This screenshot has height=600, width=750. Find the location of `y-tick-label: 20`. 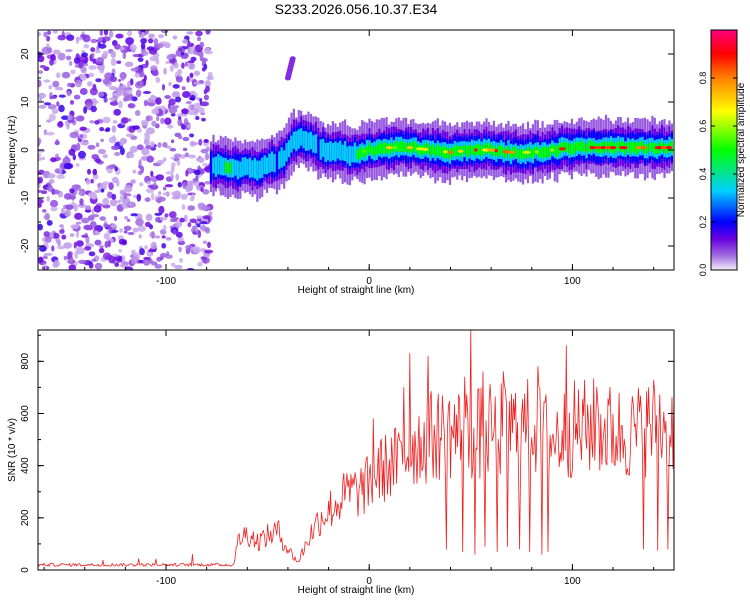

y-tick-label: 20 is located at coordinates (25, 54).